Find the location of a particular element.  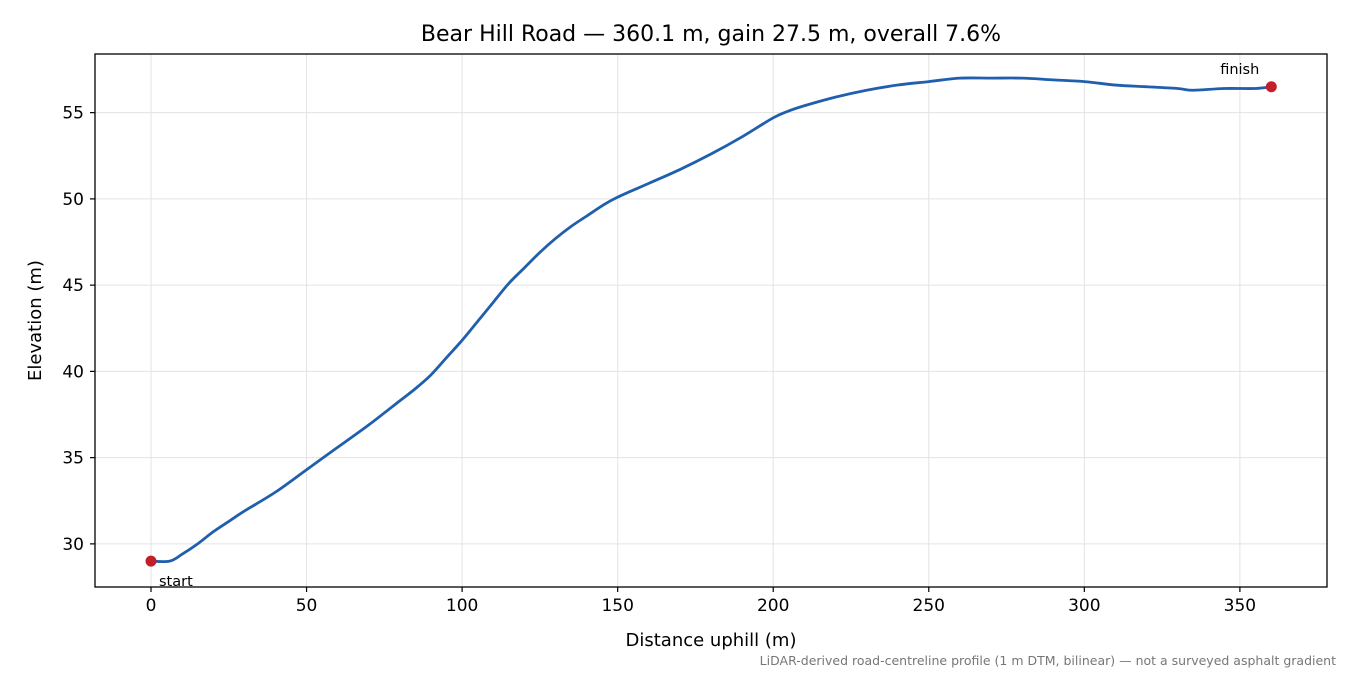

y-tick-label: 30 is located at coordinates (73, 545).